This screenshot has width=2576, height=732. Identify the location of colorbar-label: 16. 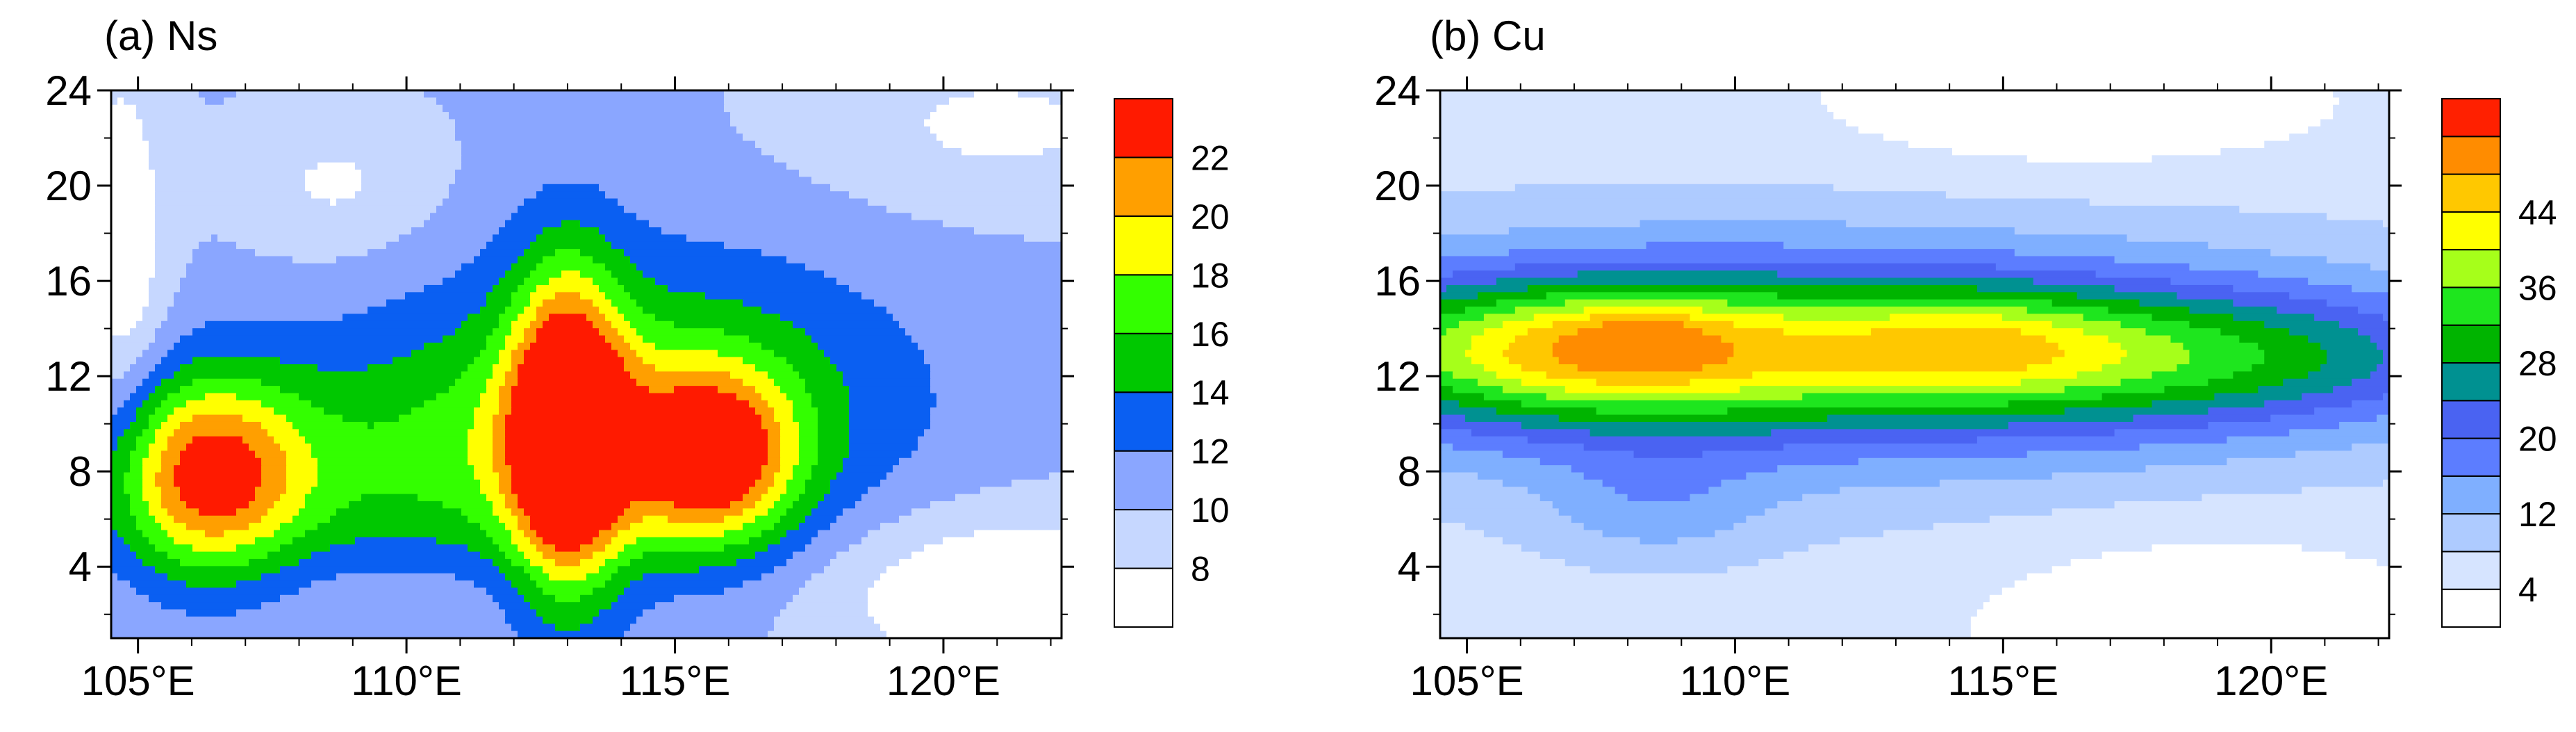
(1210, 335).